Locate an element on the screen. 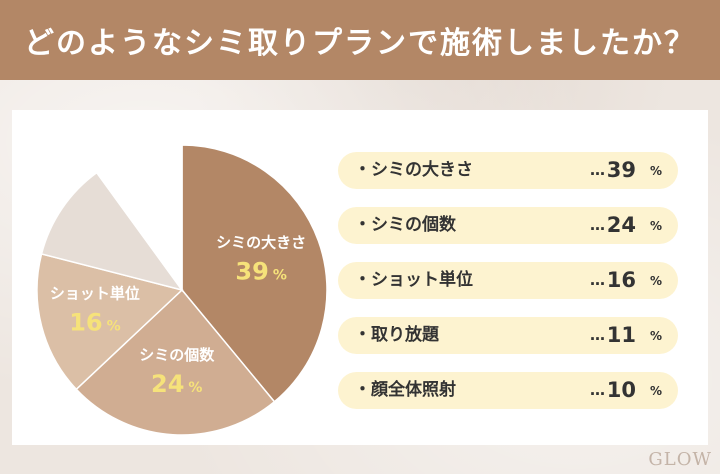  slice-value: 16% is located at coordinates (94, 322).